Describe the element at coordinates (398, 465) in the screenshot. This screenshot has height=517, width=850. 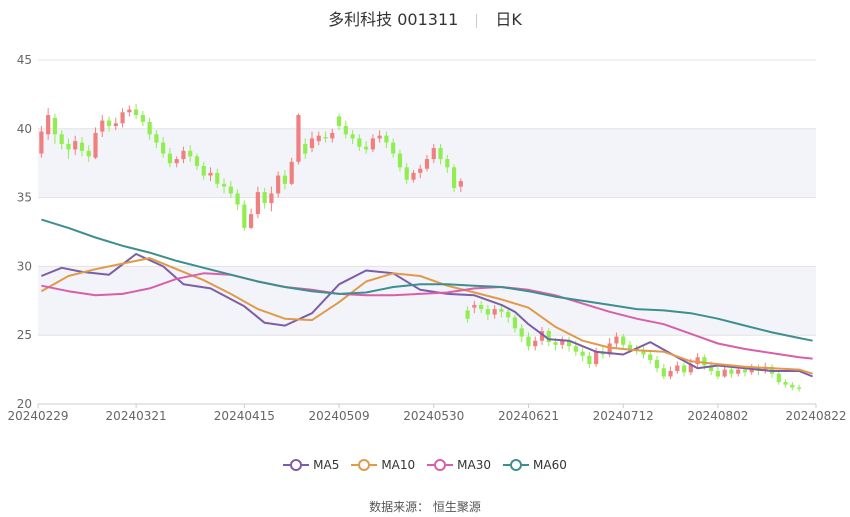
I see `legend-label: MA10` at that location.